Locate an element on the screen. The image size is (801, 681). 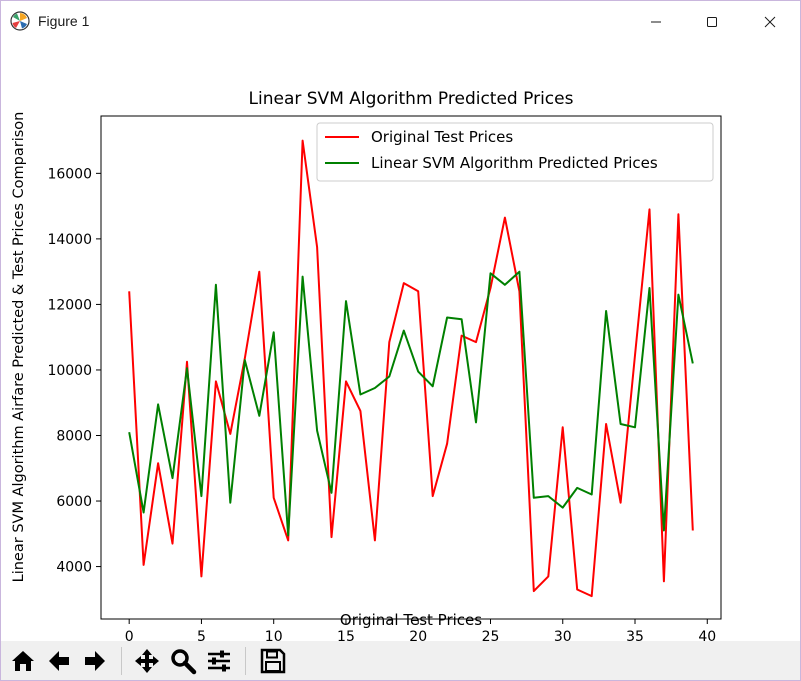
home-button is located at coordinates (23, 661).